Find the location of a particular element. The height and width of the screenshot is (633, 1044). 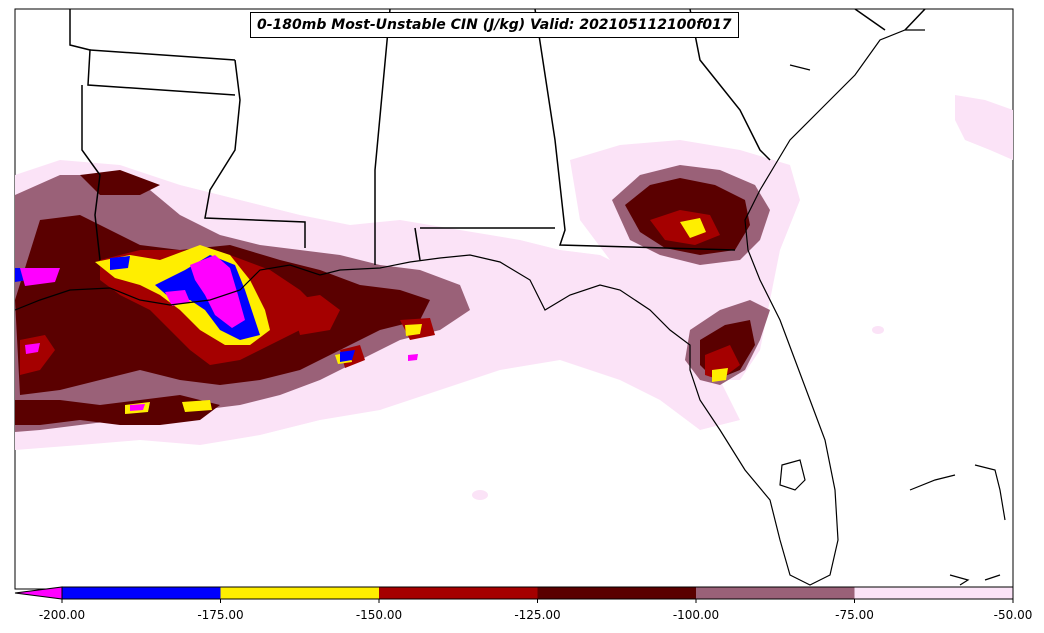

cin-contour-magenta is located at coordinates (219, 333).